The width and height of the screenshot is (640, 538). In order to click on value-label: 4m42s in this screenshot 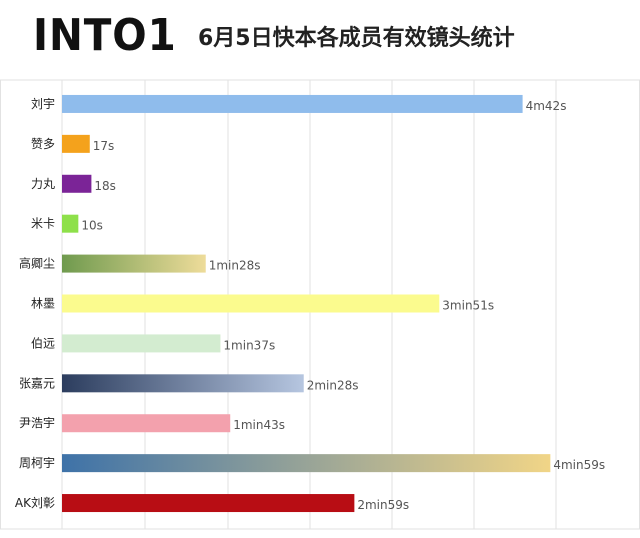, I will do `click(546, 106)`.